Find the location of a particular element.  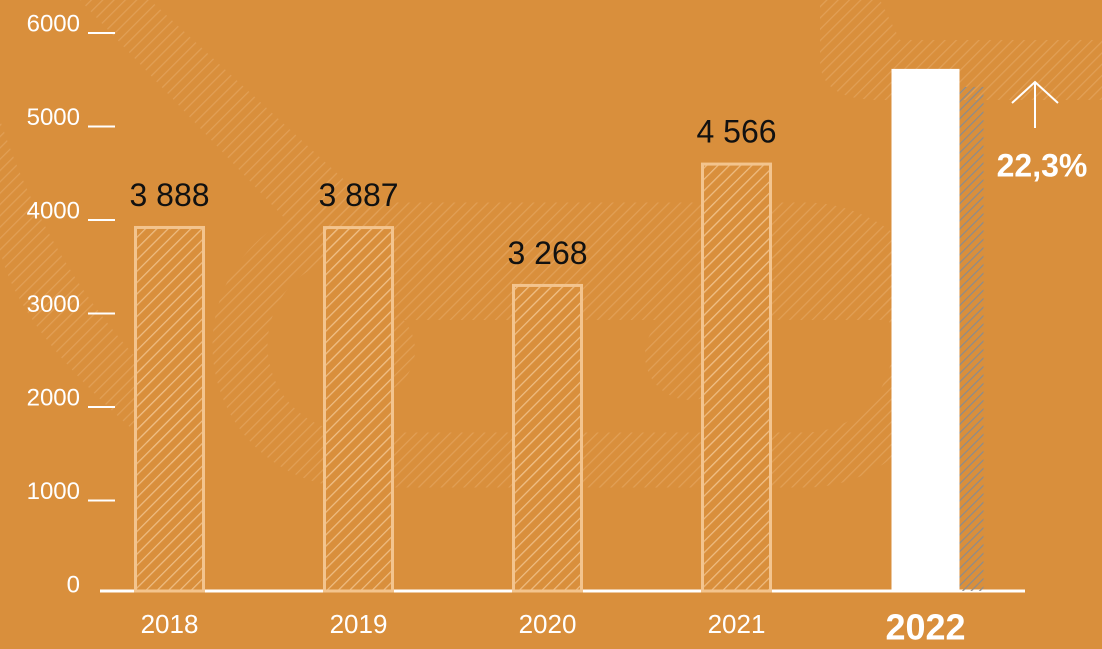

x-tick-label: 2022 is located at coordinates (925, 627).